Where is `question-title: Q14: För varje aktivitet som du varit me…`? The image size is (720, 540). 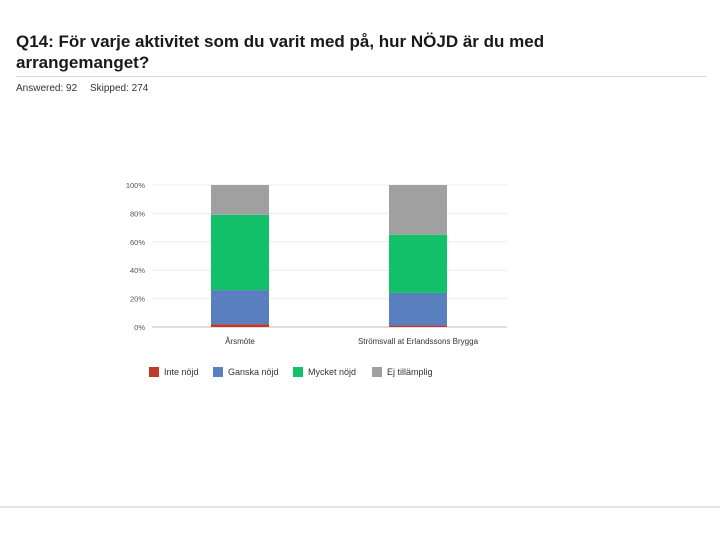
question-title: Q14: För varje aktivitet som du varit me… is located at coordinates (280, 52).